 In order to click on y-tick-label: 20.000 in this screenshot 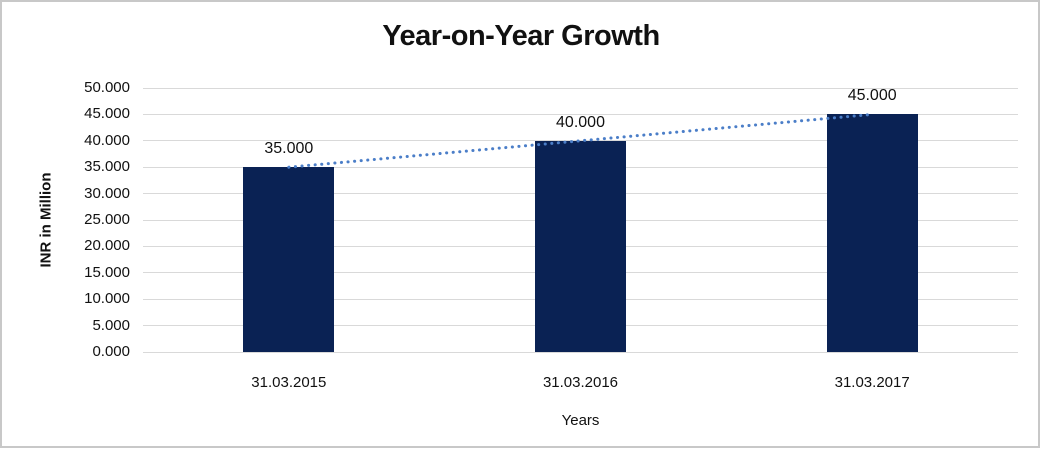, I will do `click(107, 246)`.